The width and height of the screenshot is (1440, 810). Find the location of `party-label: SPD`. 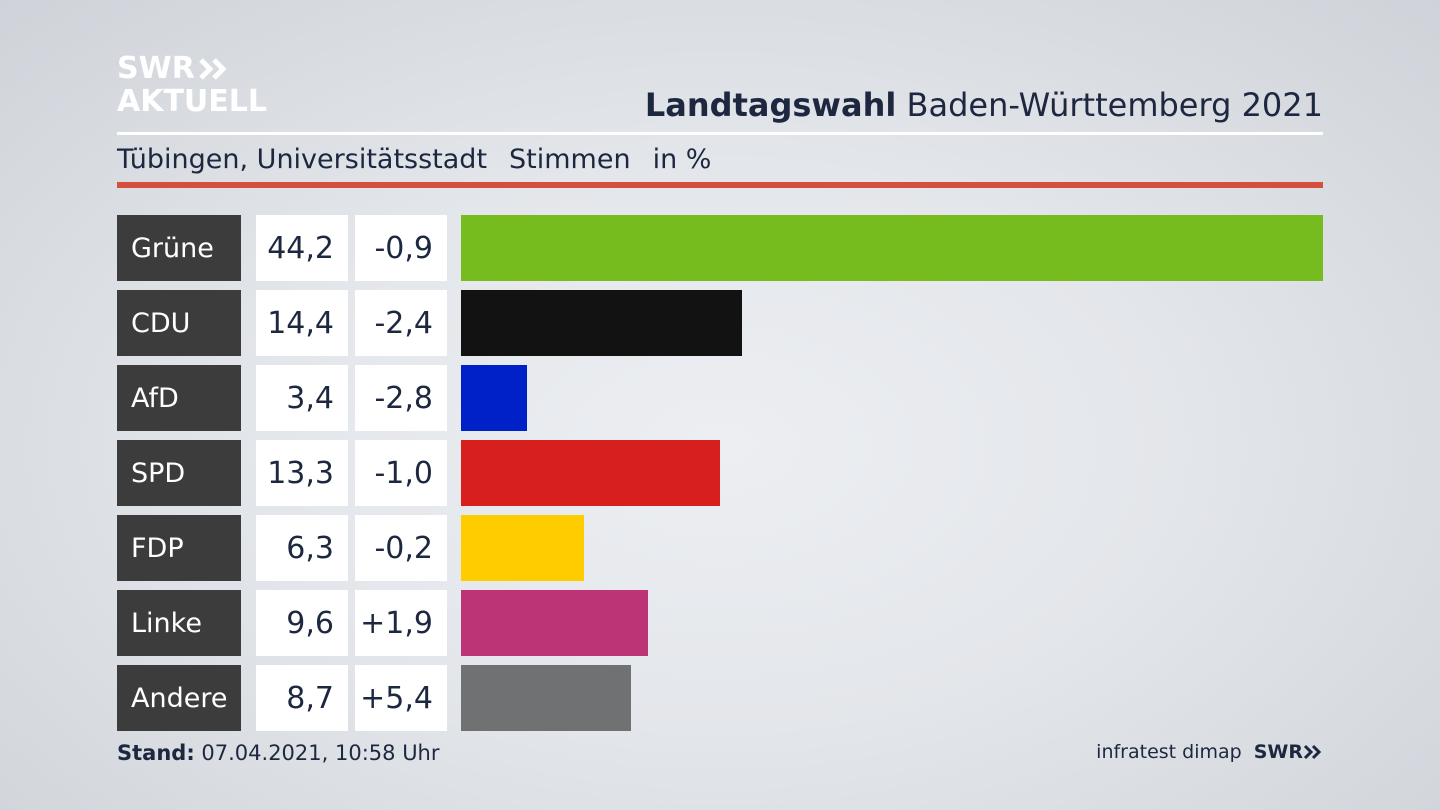

party-label: SPD is located at coordinates (179, 473).